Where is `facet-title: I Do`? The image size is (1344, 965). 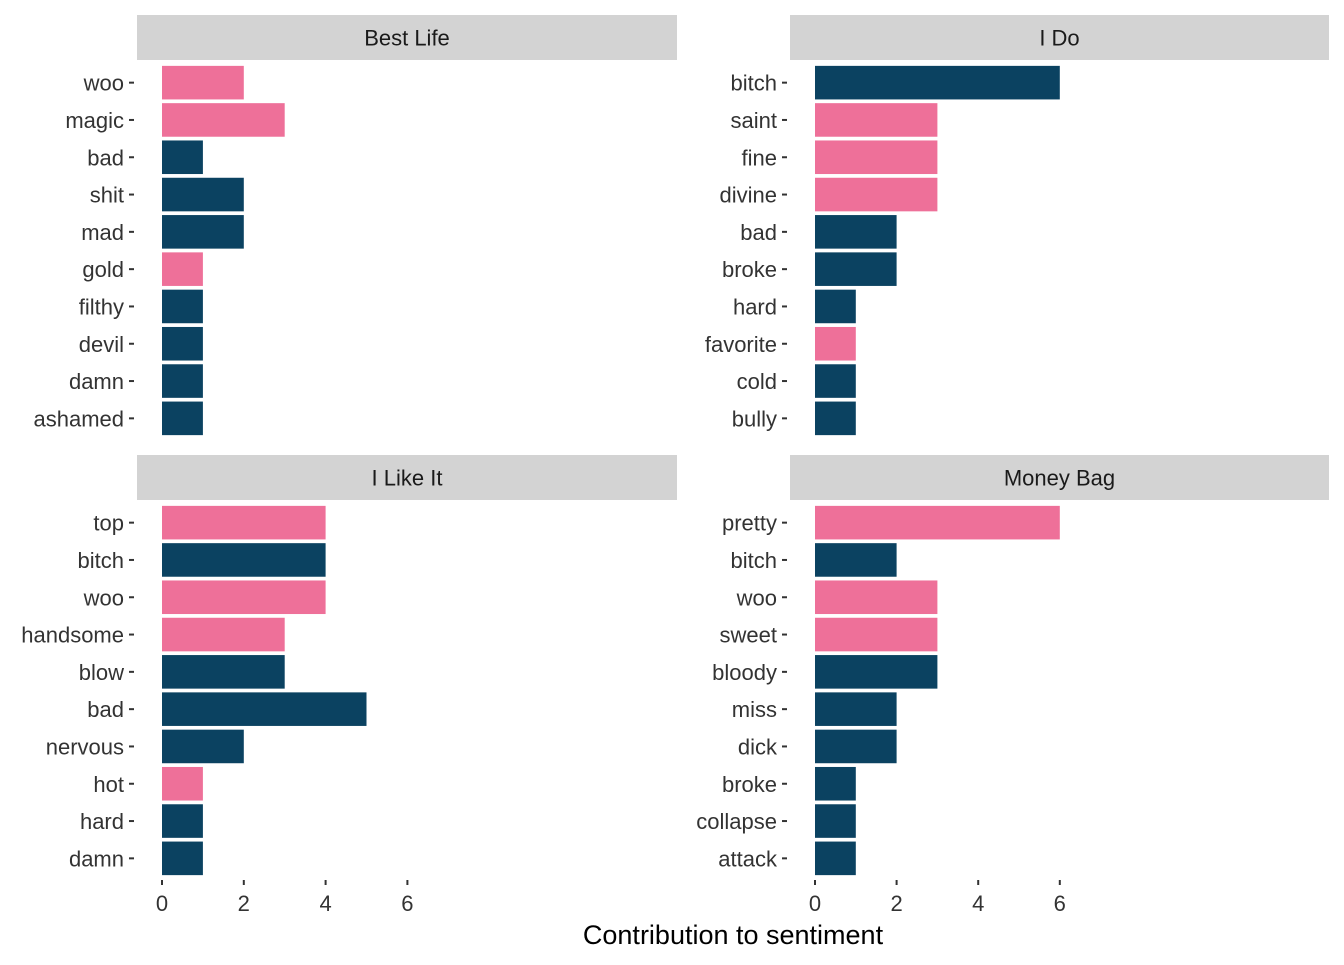 facet-title: I Do is located at coordinates (1059, 38).